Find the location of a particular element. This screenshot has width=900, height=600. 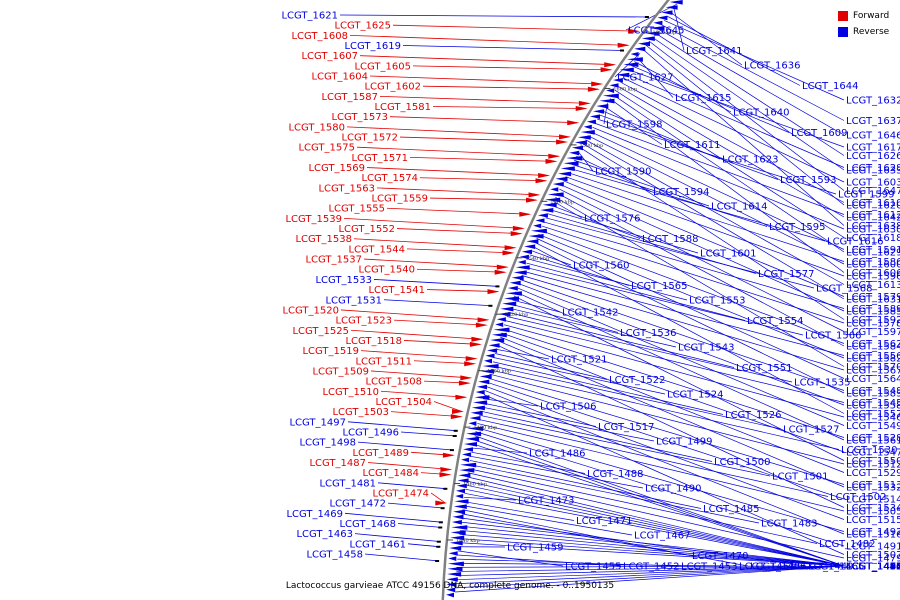

gene-label: LCGT_1495 is located at coordinates (873, 567).